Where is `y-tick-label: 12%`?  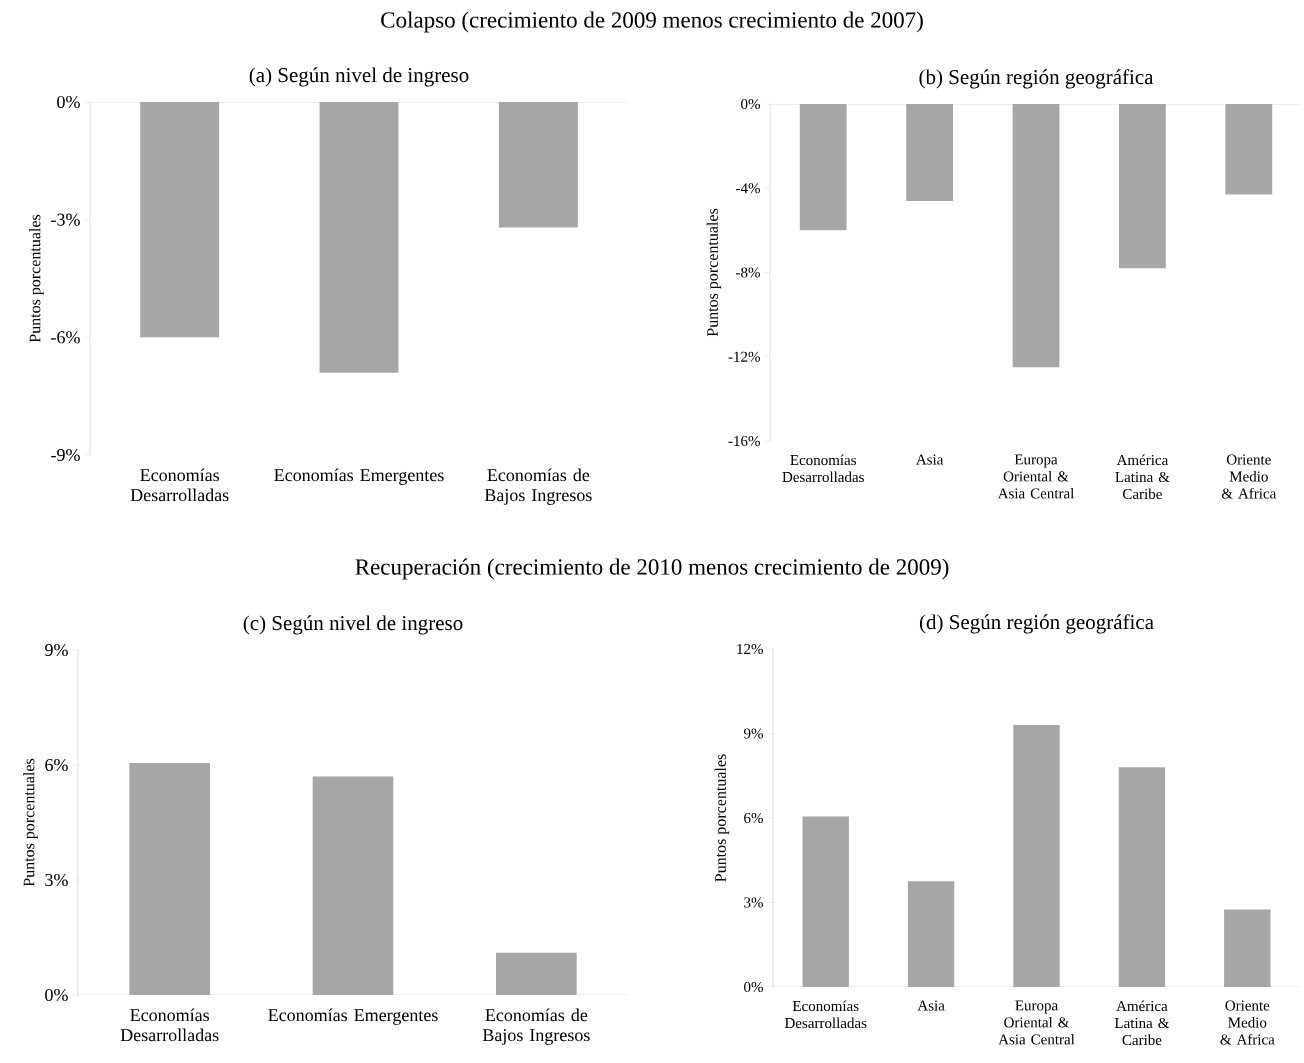
y-tick-label: 12% is located at coordinates (750, 649).